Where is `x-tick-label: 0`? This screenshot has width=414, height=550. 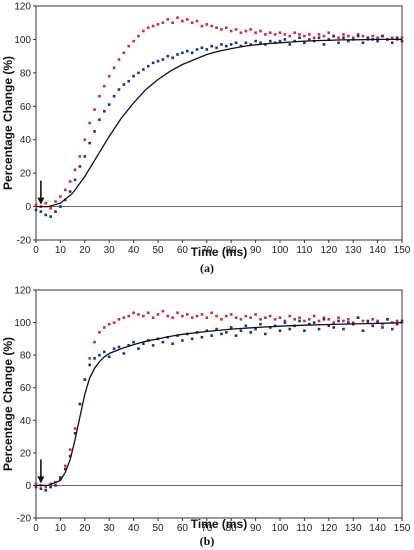
x-tick-label: 0 is located at coordinates (36, 250).